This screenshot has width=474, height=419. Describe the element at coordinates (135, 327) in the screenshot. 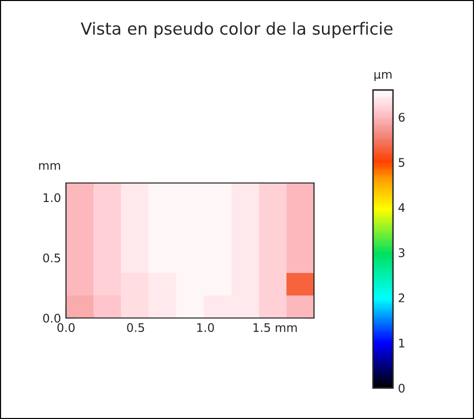

I see `x-tick-label: 0.5` at that location.